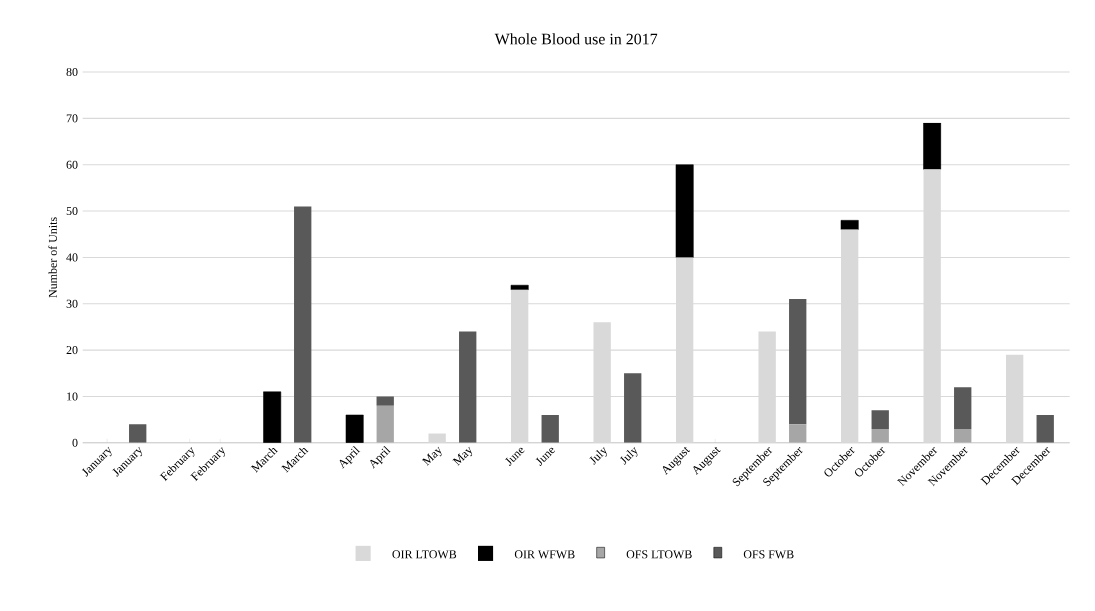 Image resolution: width=1095 pixels, height=611 pixels. What do you see at coordinates (72, 396) in the screenshot?
I see `y-tick-label: 10` at bounding box center [72, 396].